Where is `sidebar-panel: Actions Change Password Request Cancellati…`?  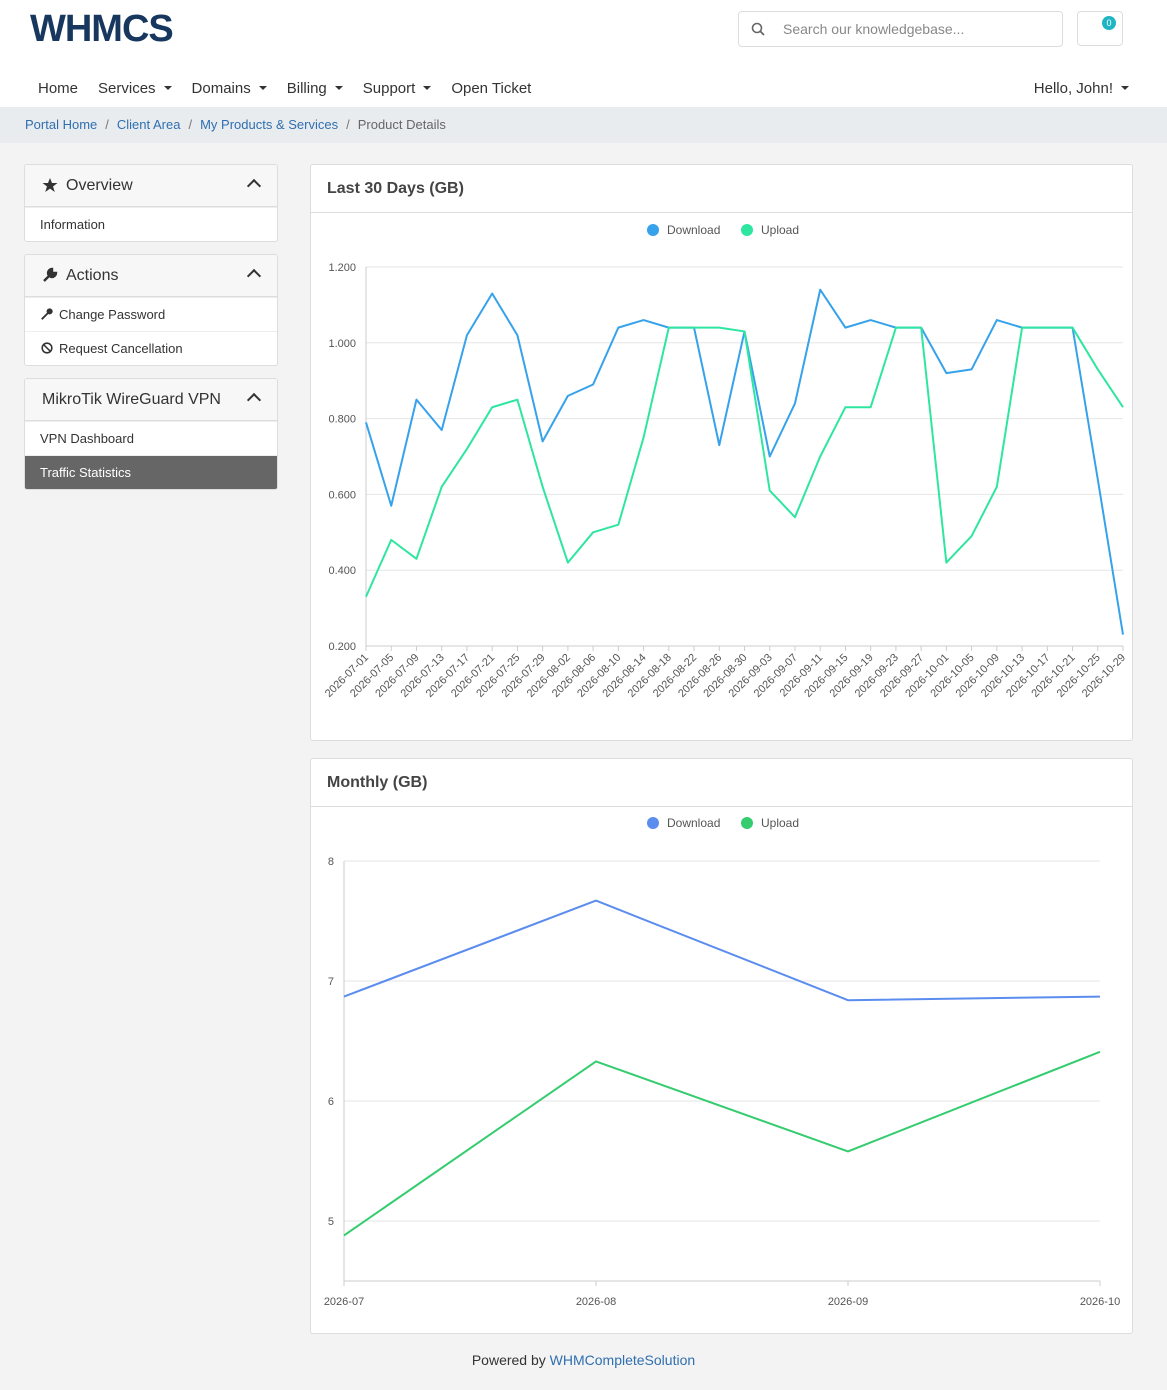
sidebar-panel: Actions Change Password Request Cancellati… is located at coordinates (151, 310).